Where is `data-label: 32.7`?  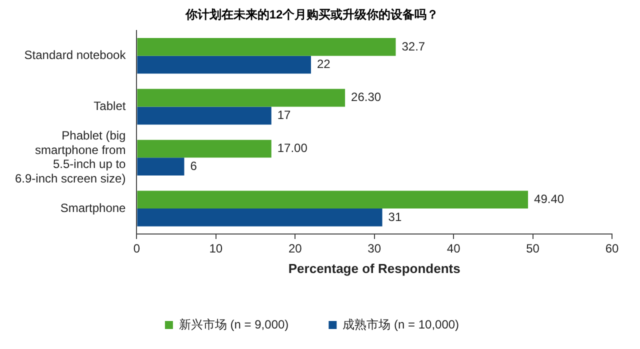
data-label: 32.7 is located at coordinates (414, 46).